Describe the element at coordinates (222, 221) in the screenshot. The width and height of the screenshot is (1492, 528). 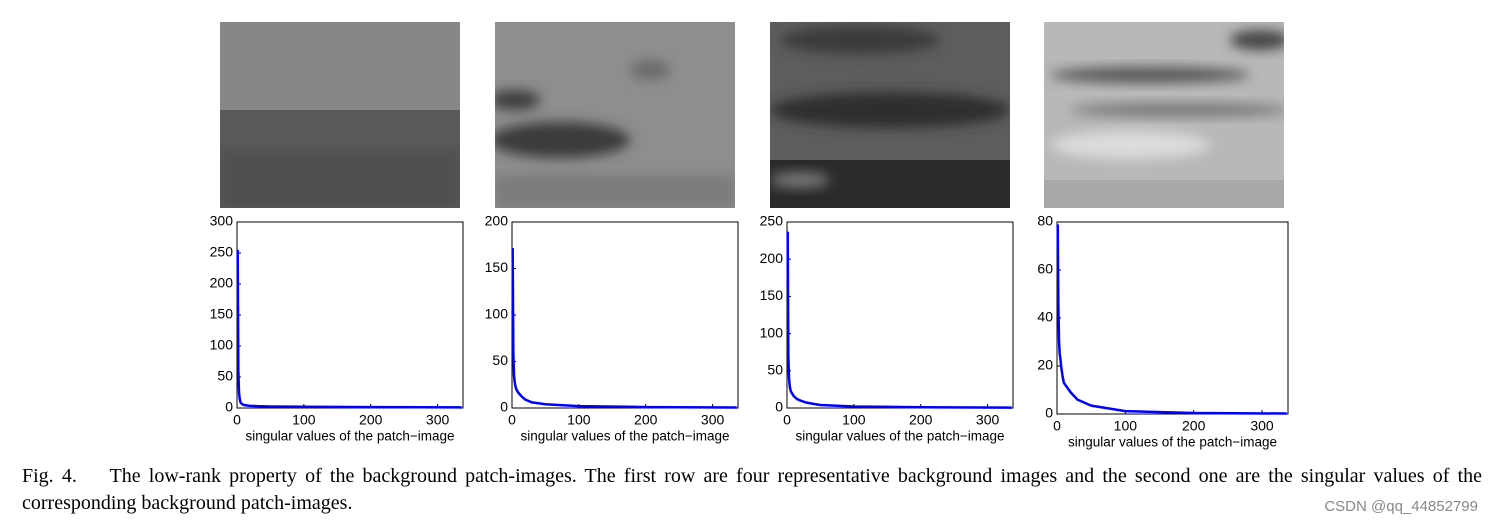
I see `y-tick-label: 300` at that location.